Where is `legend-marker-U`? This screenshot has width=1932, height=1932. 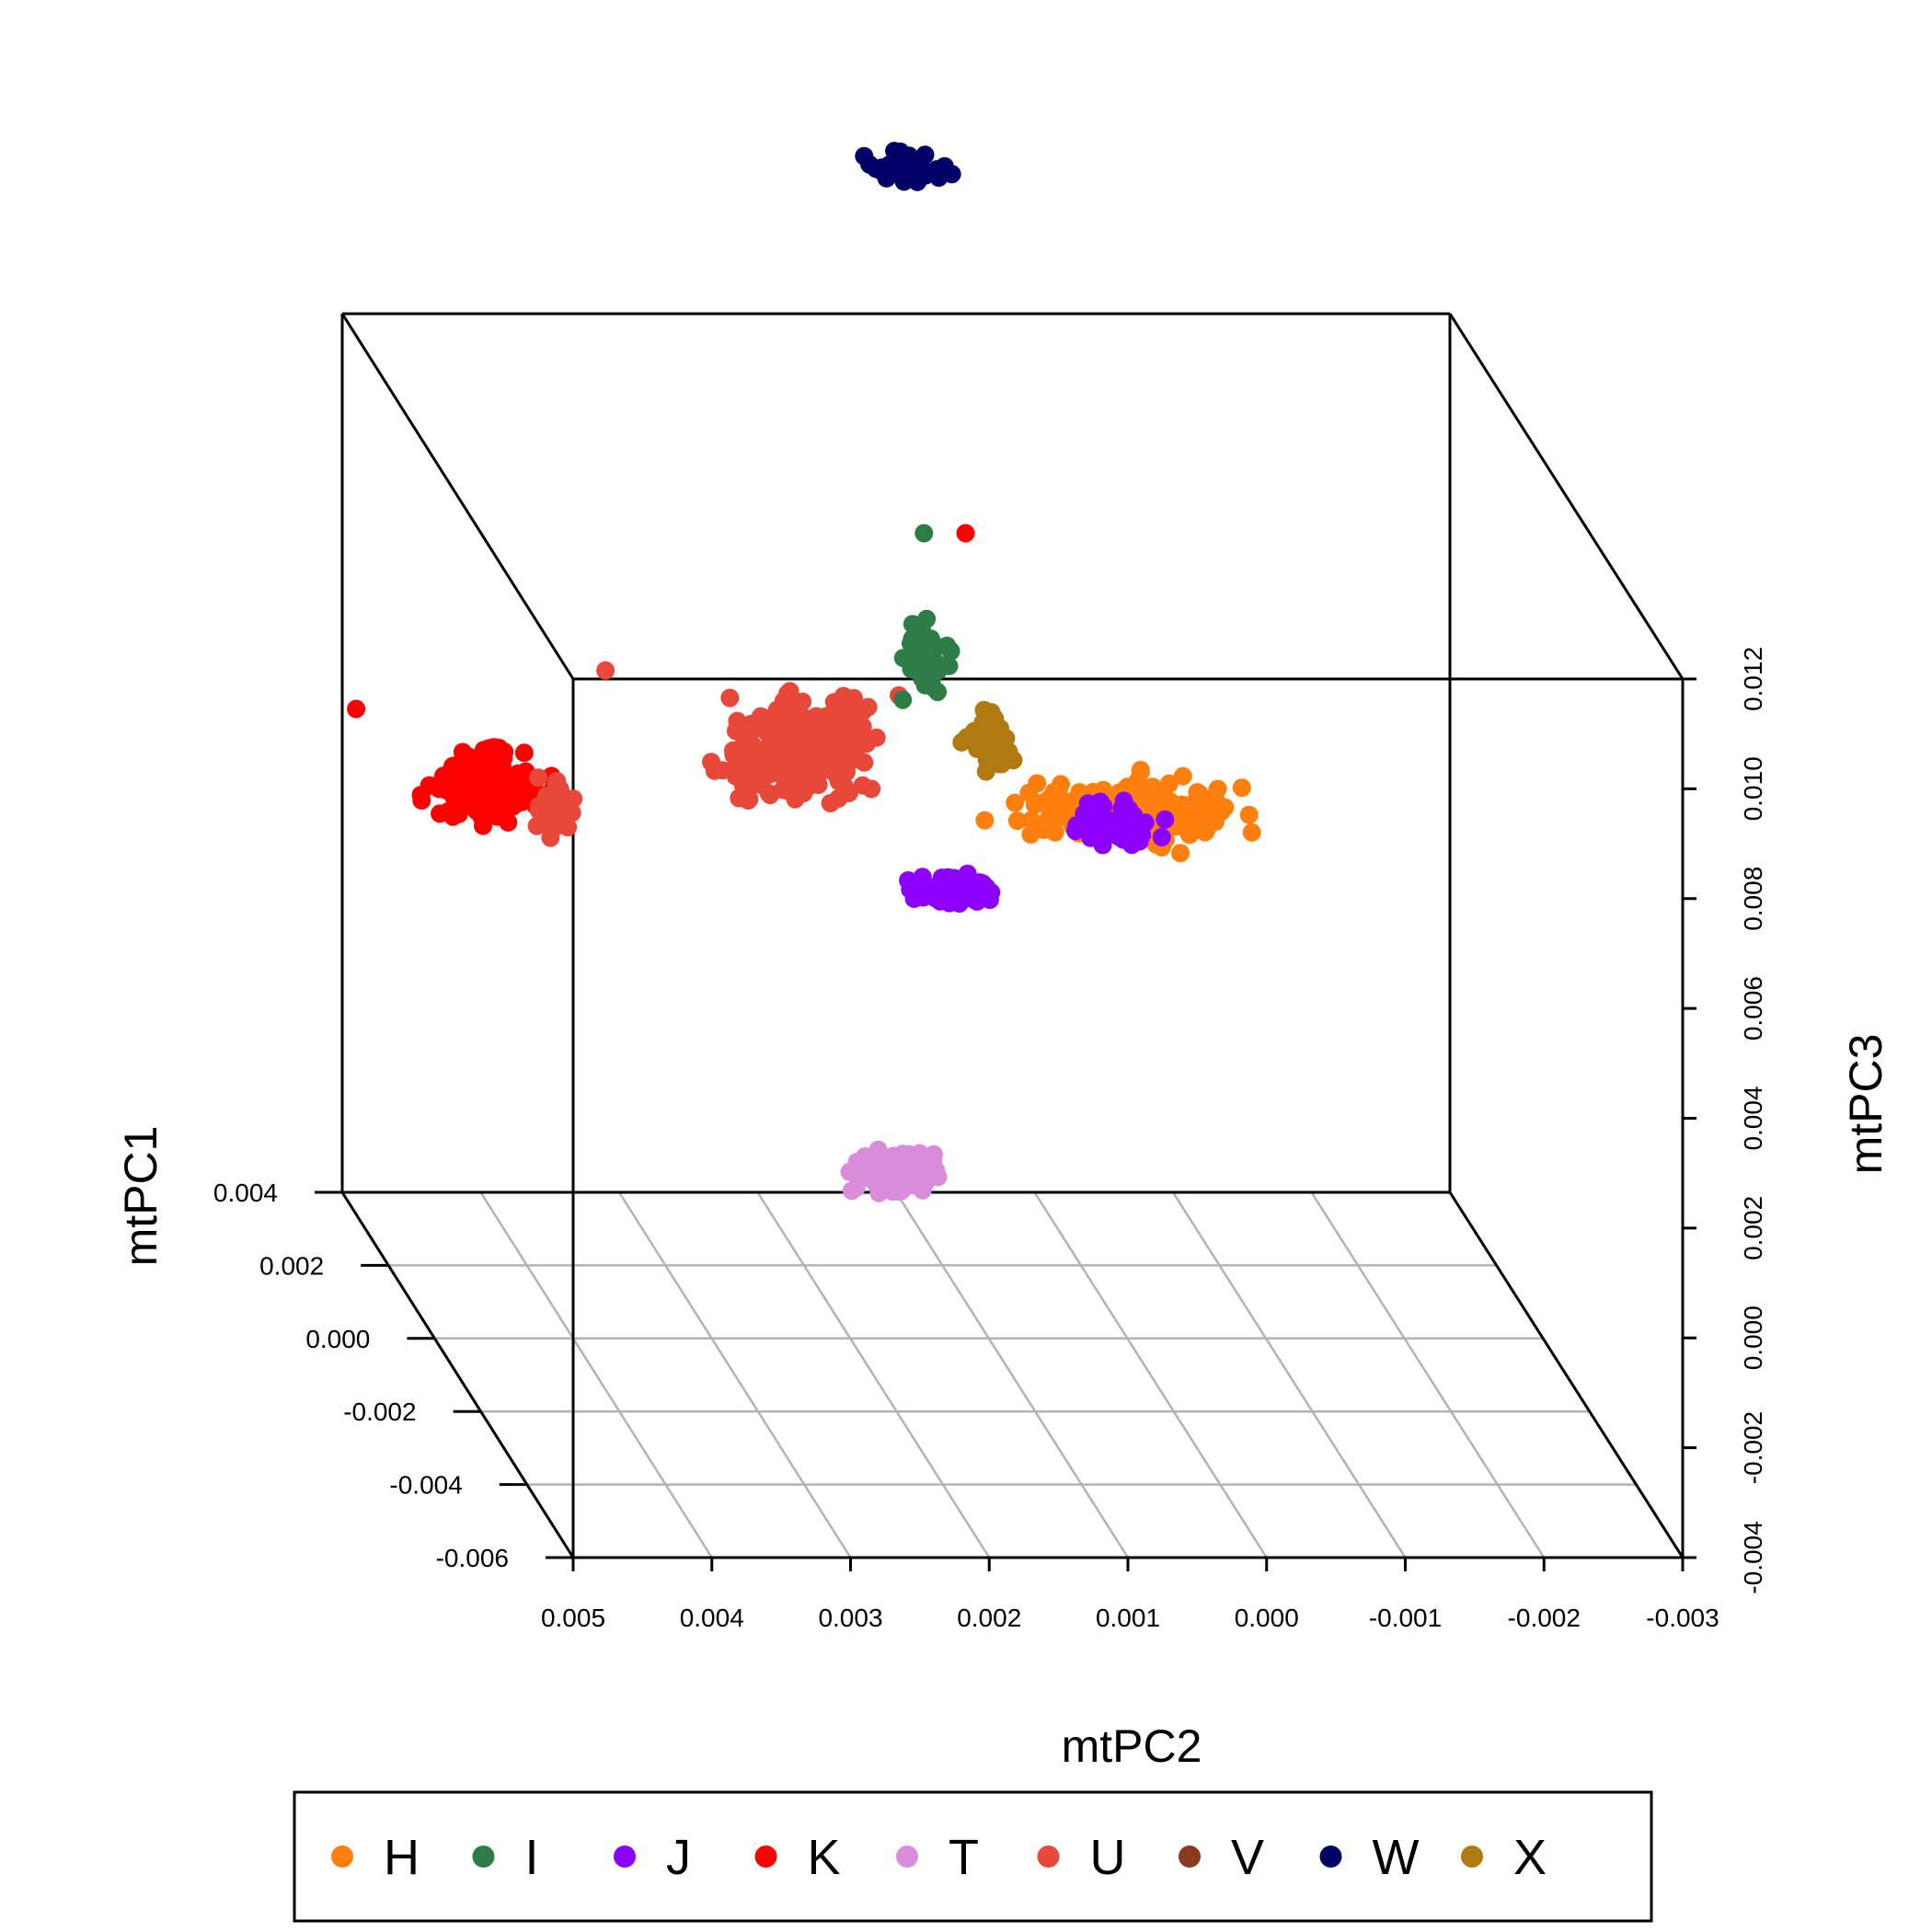
legend-marker-U is located at coordinates (1048, 1857).